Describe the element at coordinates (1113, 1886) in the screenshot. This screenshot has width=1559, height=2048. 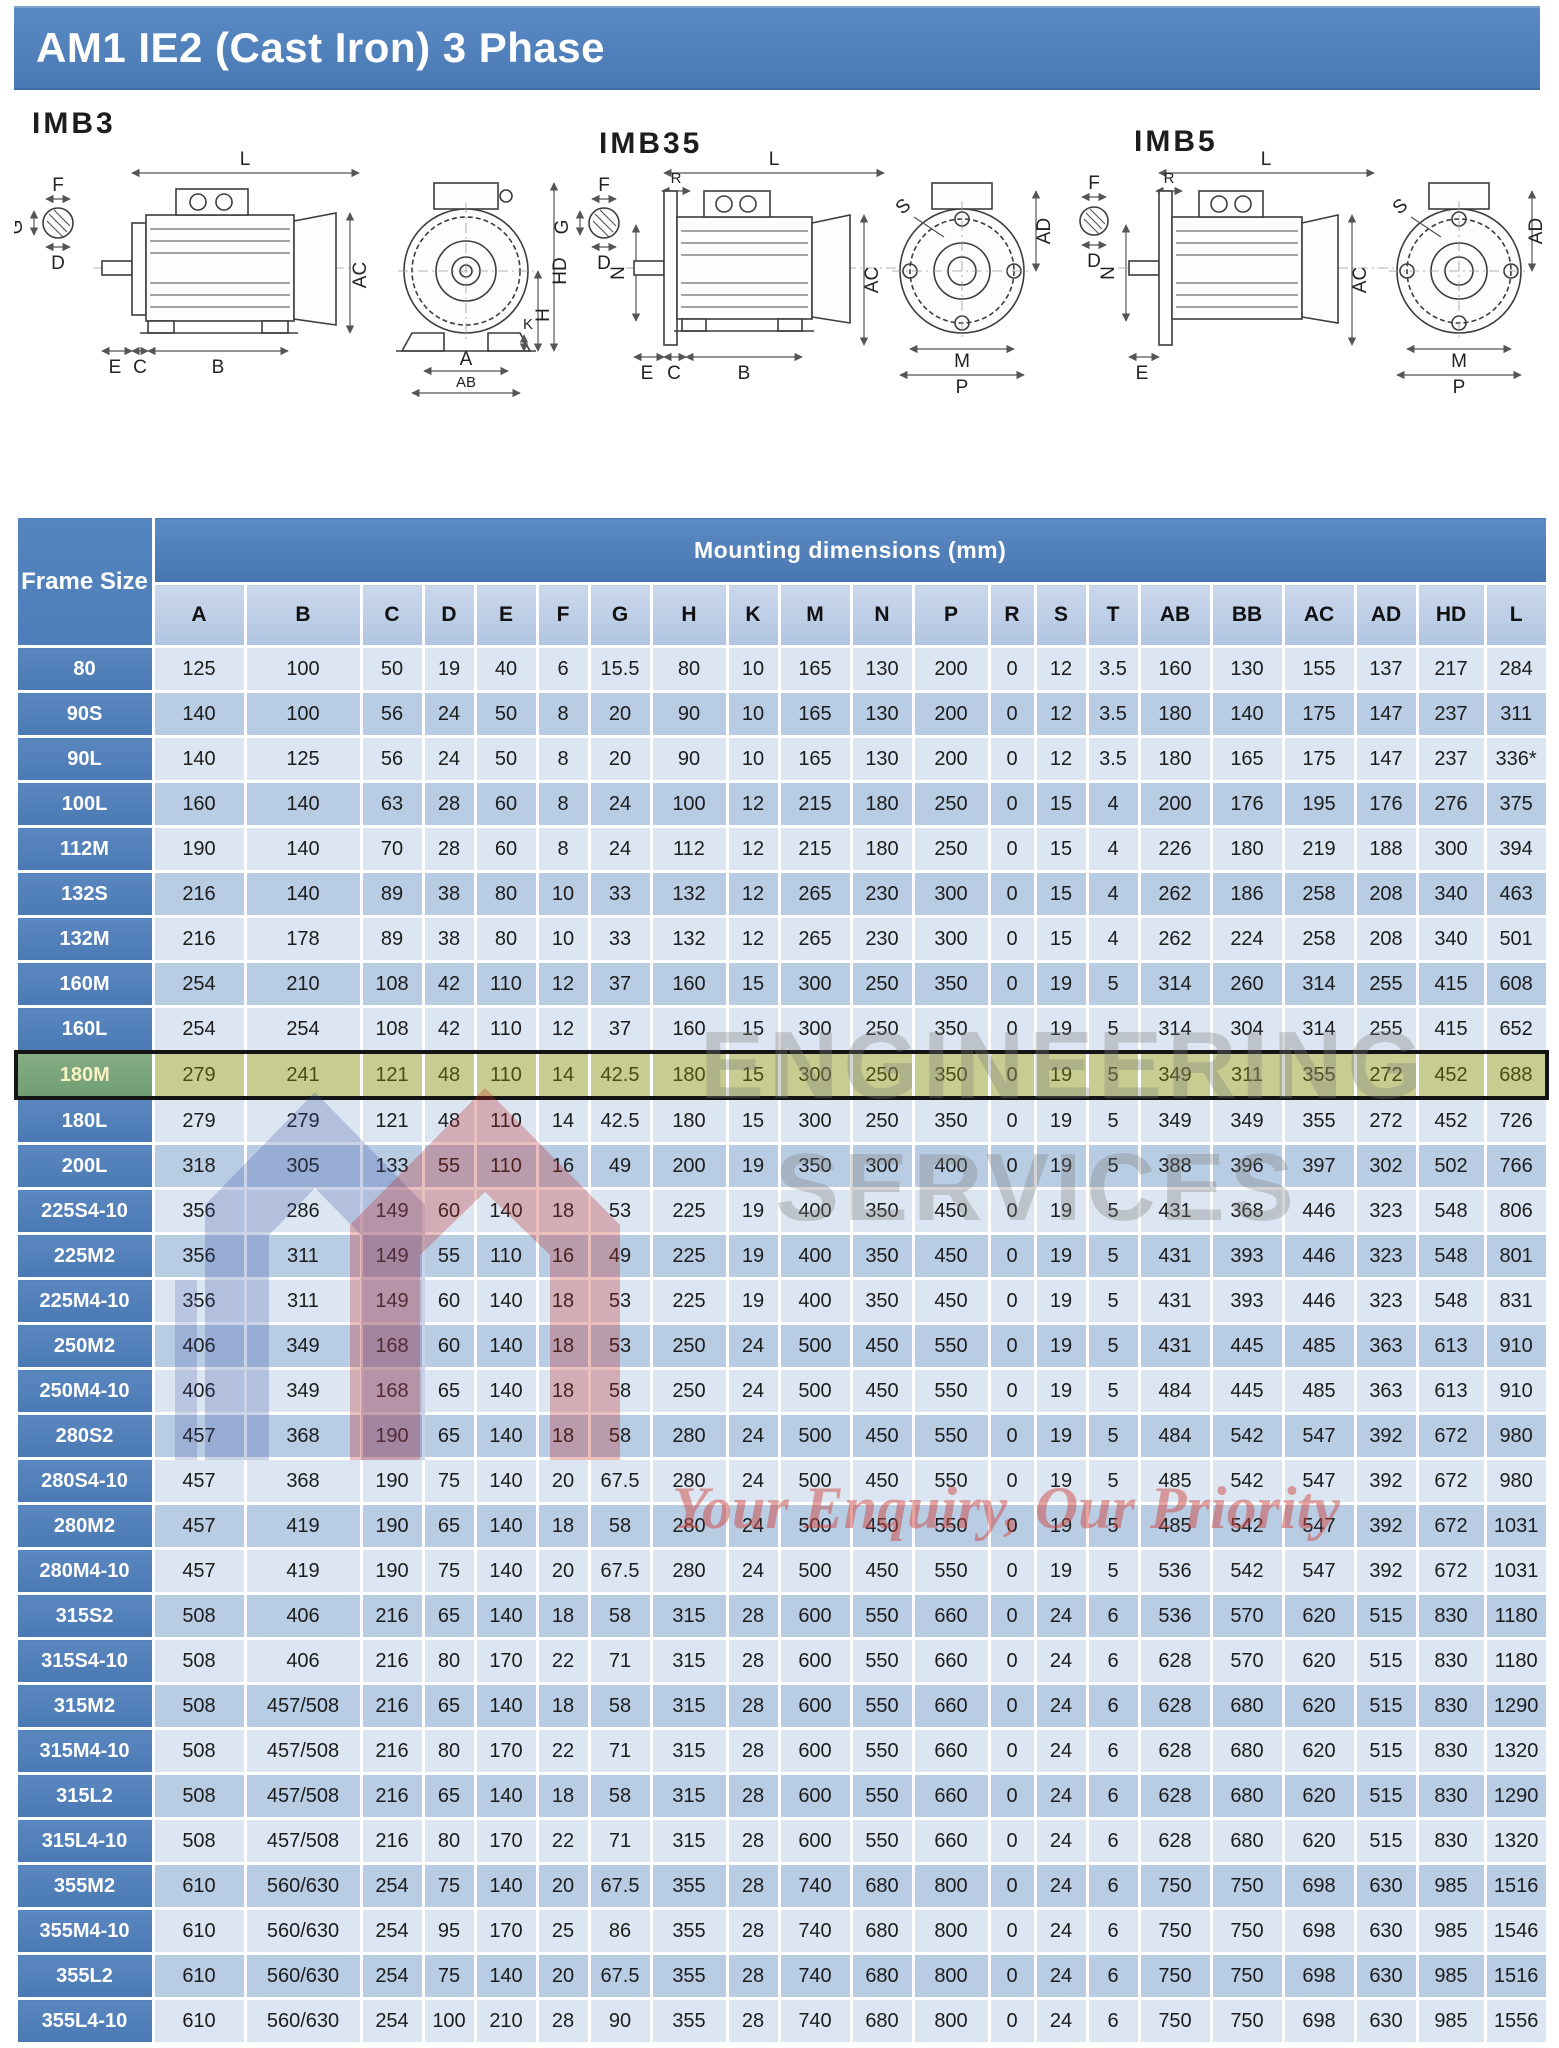
I see `dim-cell: 6` at that location.